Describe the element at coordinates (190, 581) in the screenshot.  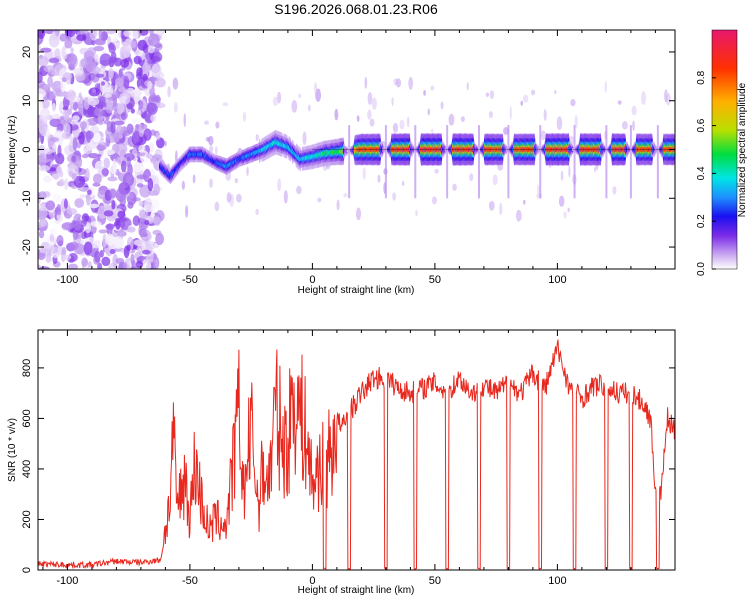
I see `x-tick-label: -50` at that location.